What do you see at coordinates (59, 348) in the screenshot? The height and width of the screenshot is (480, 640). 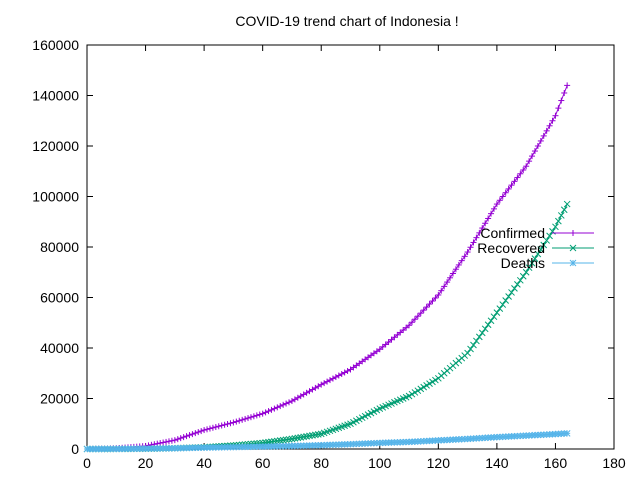 I see `y-tick-label: 40000` at bounding box center [59, 348].